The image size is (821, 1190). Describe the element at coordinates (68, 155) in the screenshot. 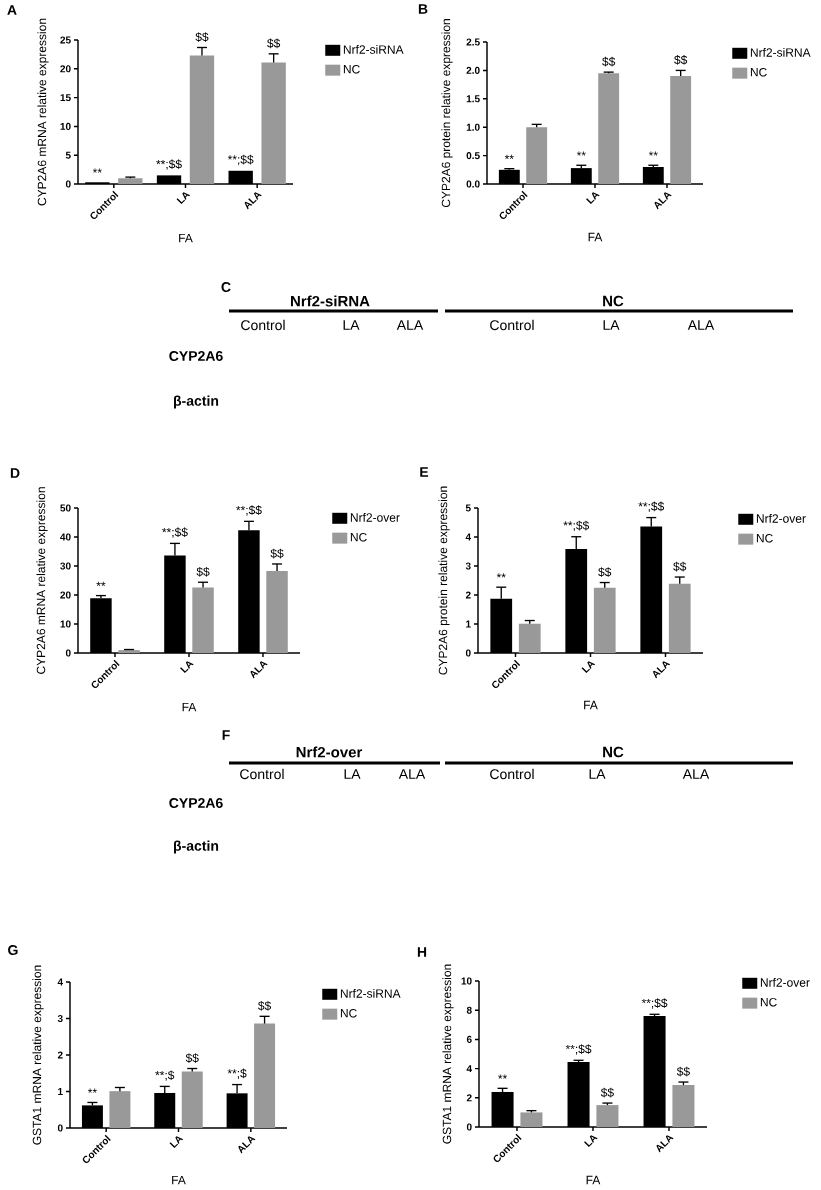

I see `y-tick-label: 5` at that location.